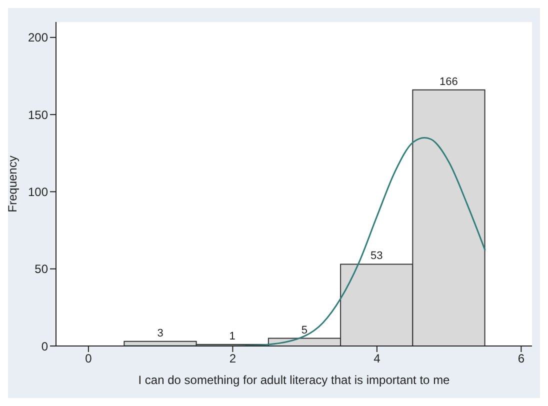 This screenshot has width=548, height=406. What do you see at coordinates (294, 380) in the screenshot?
I see `x-axis-title: I can do something for adult literacy that is important to me` at bounding box center [294, 380].